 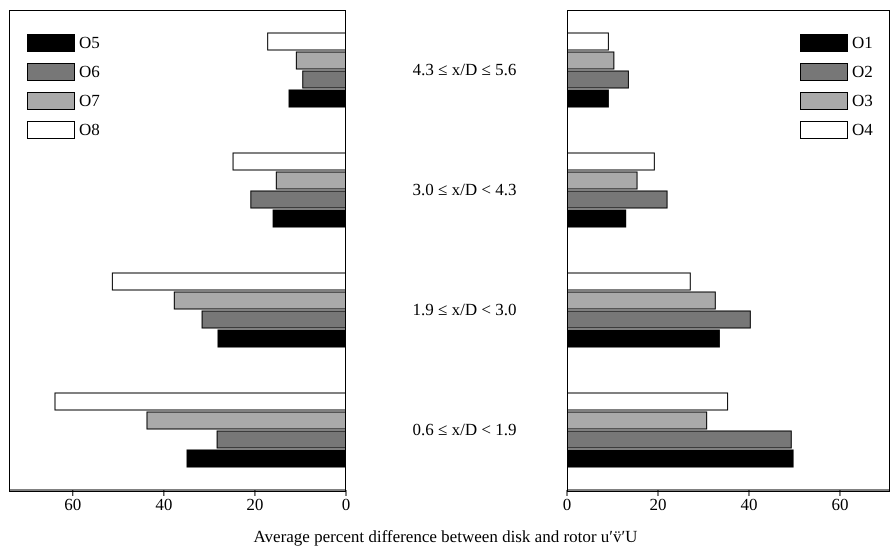 I want to click on legend-label: O3, so click(x=862, y=100).